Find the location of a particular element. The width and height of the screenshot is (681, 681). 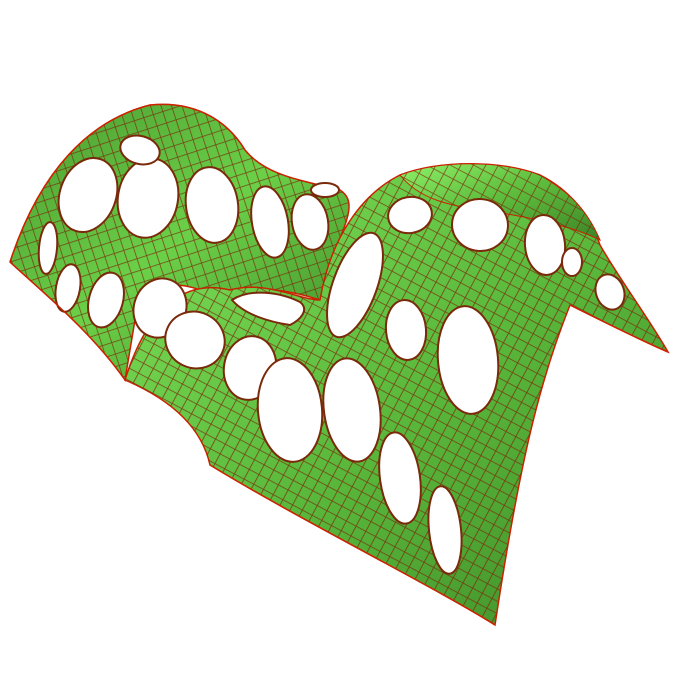

left-base-edge is located at coordinates (67, 321).